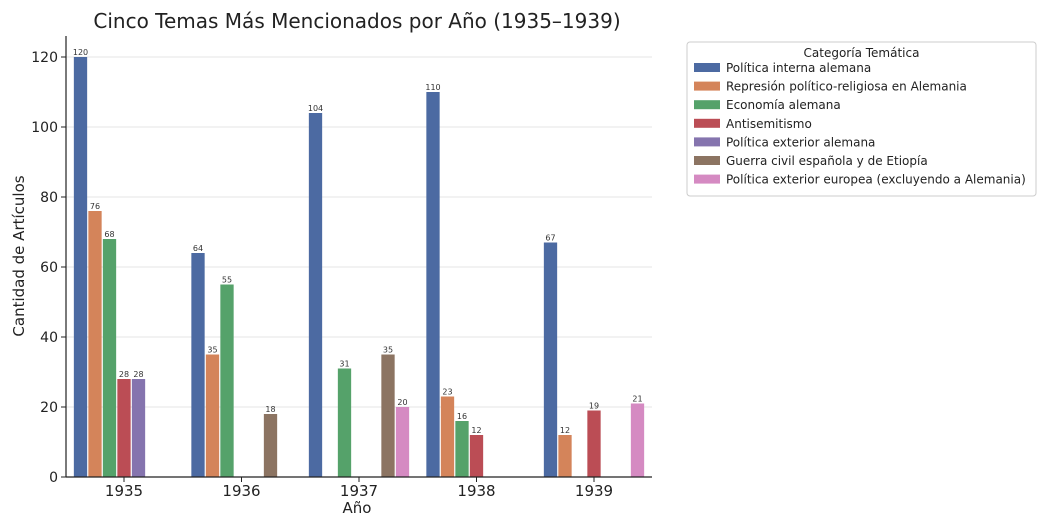  Describe the element at coordinates (800, 142) in the screenshot. I see `legend-entry: Política exterior alemana` at that location.